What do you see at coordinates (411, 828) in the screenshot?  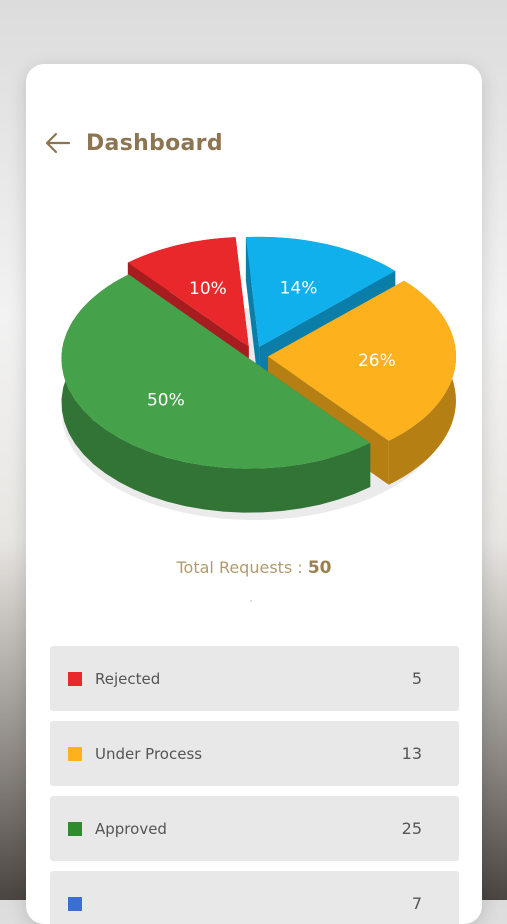 I see `status-count: 25` at bounding box center [411, 828].